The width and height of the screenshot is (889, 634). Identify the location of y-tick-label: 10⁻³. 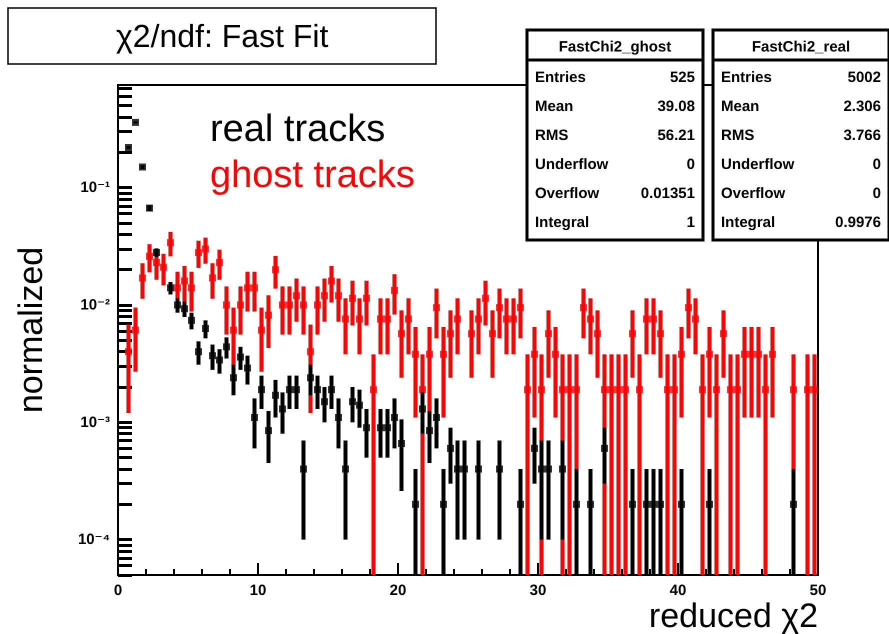
(95, 422).